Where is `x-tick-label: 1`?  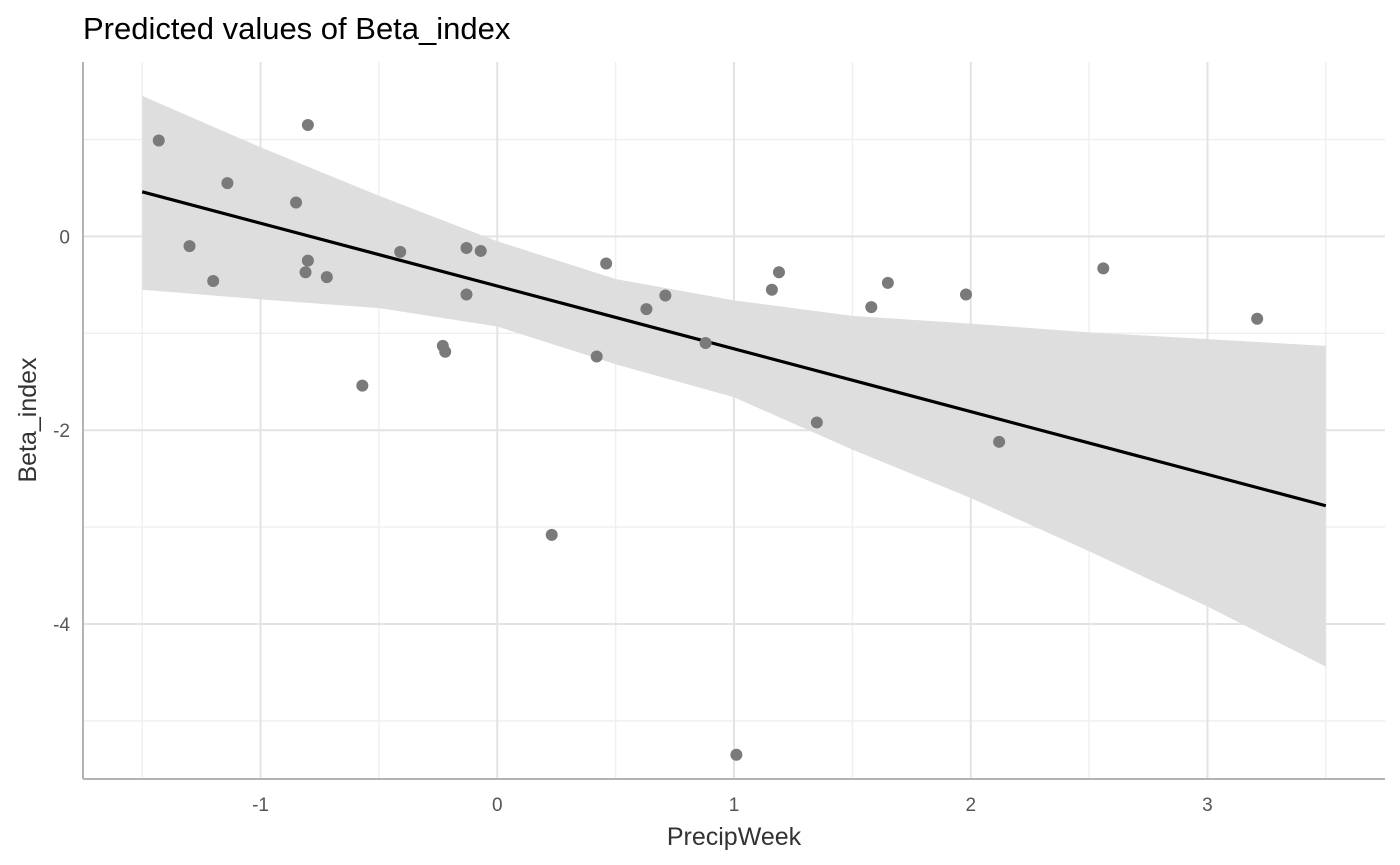
x-tick-label: 1 is located at coordinates (734, 805).